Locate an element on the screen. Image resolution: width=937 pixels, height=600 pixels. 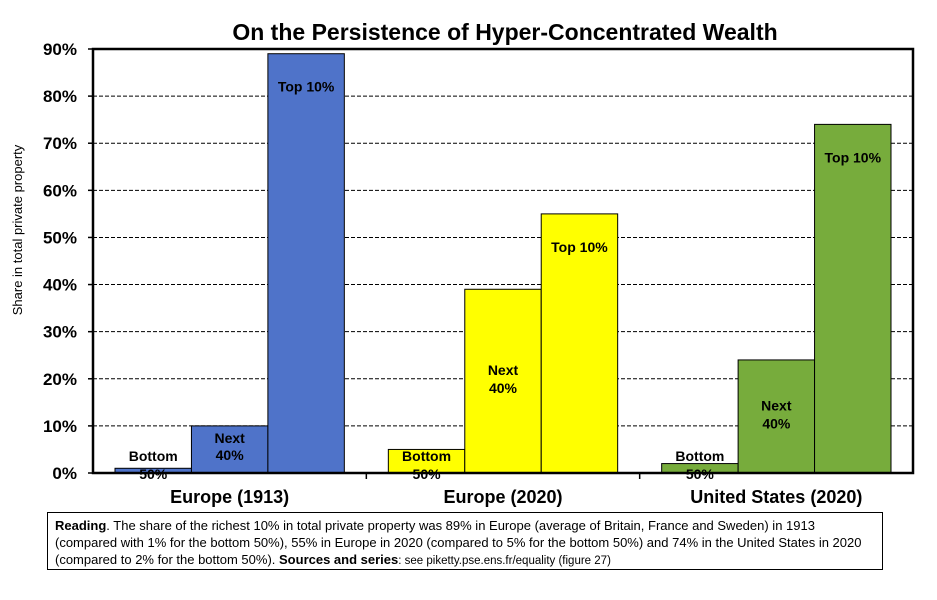
y-tick-label: 90% is located at coordinates (60, 49).